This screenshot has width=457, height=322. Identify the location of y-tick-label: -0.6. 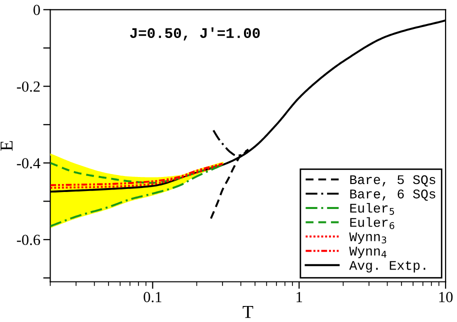
(28, 240).